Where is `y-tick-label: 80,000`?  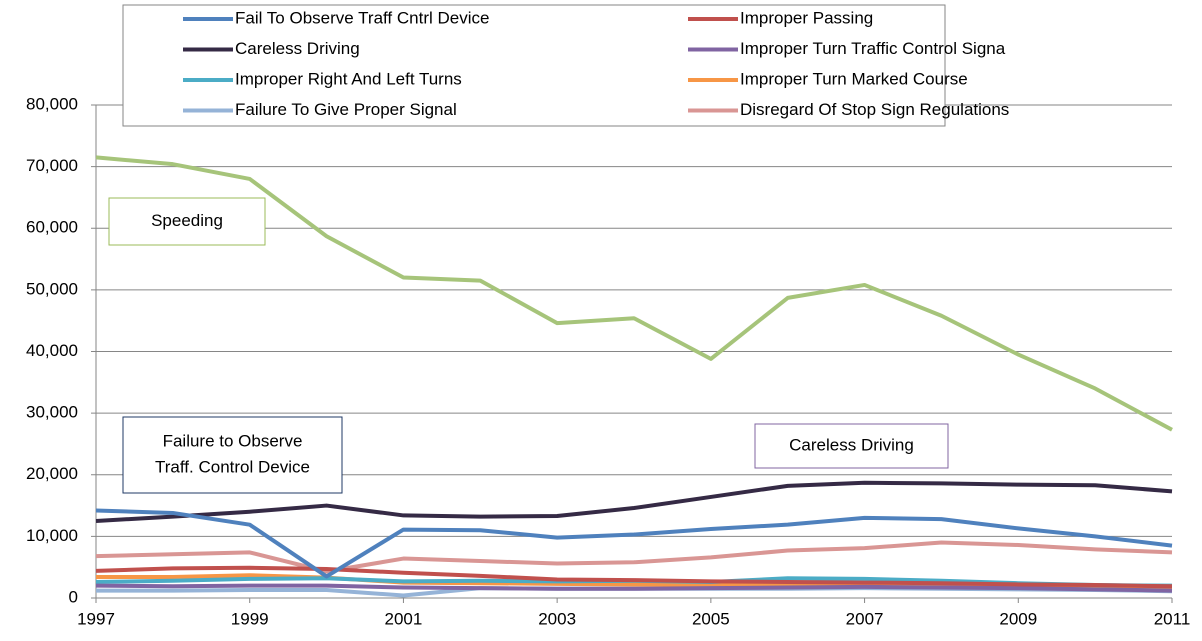 y-tick-label: 80,000 is located at coordinates (52, 103).